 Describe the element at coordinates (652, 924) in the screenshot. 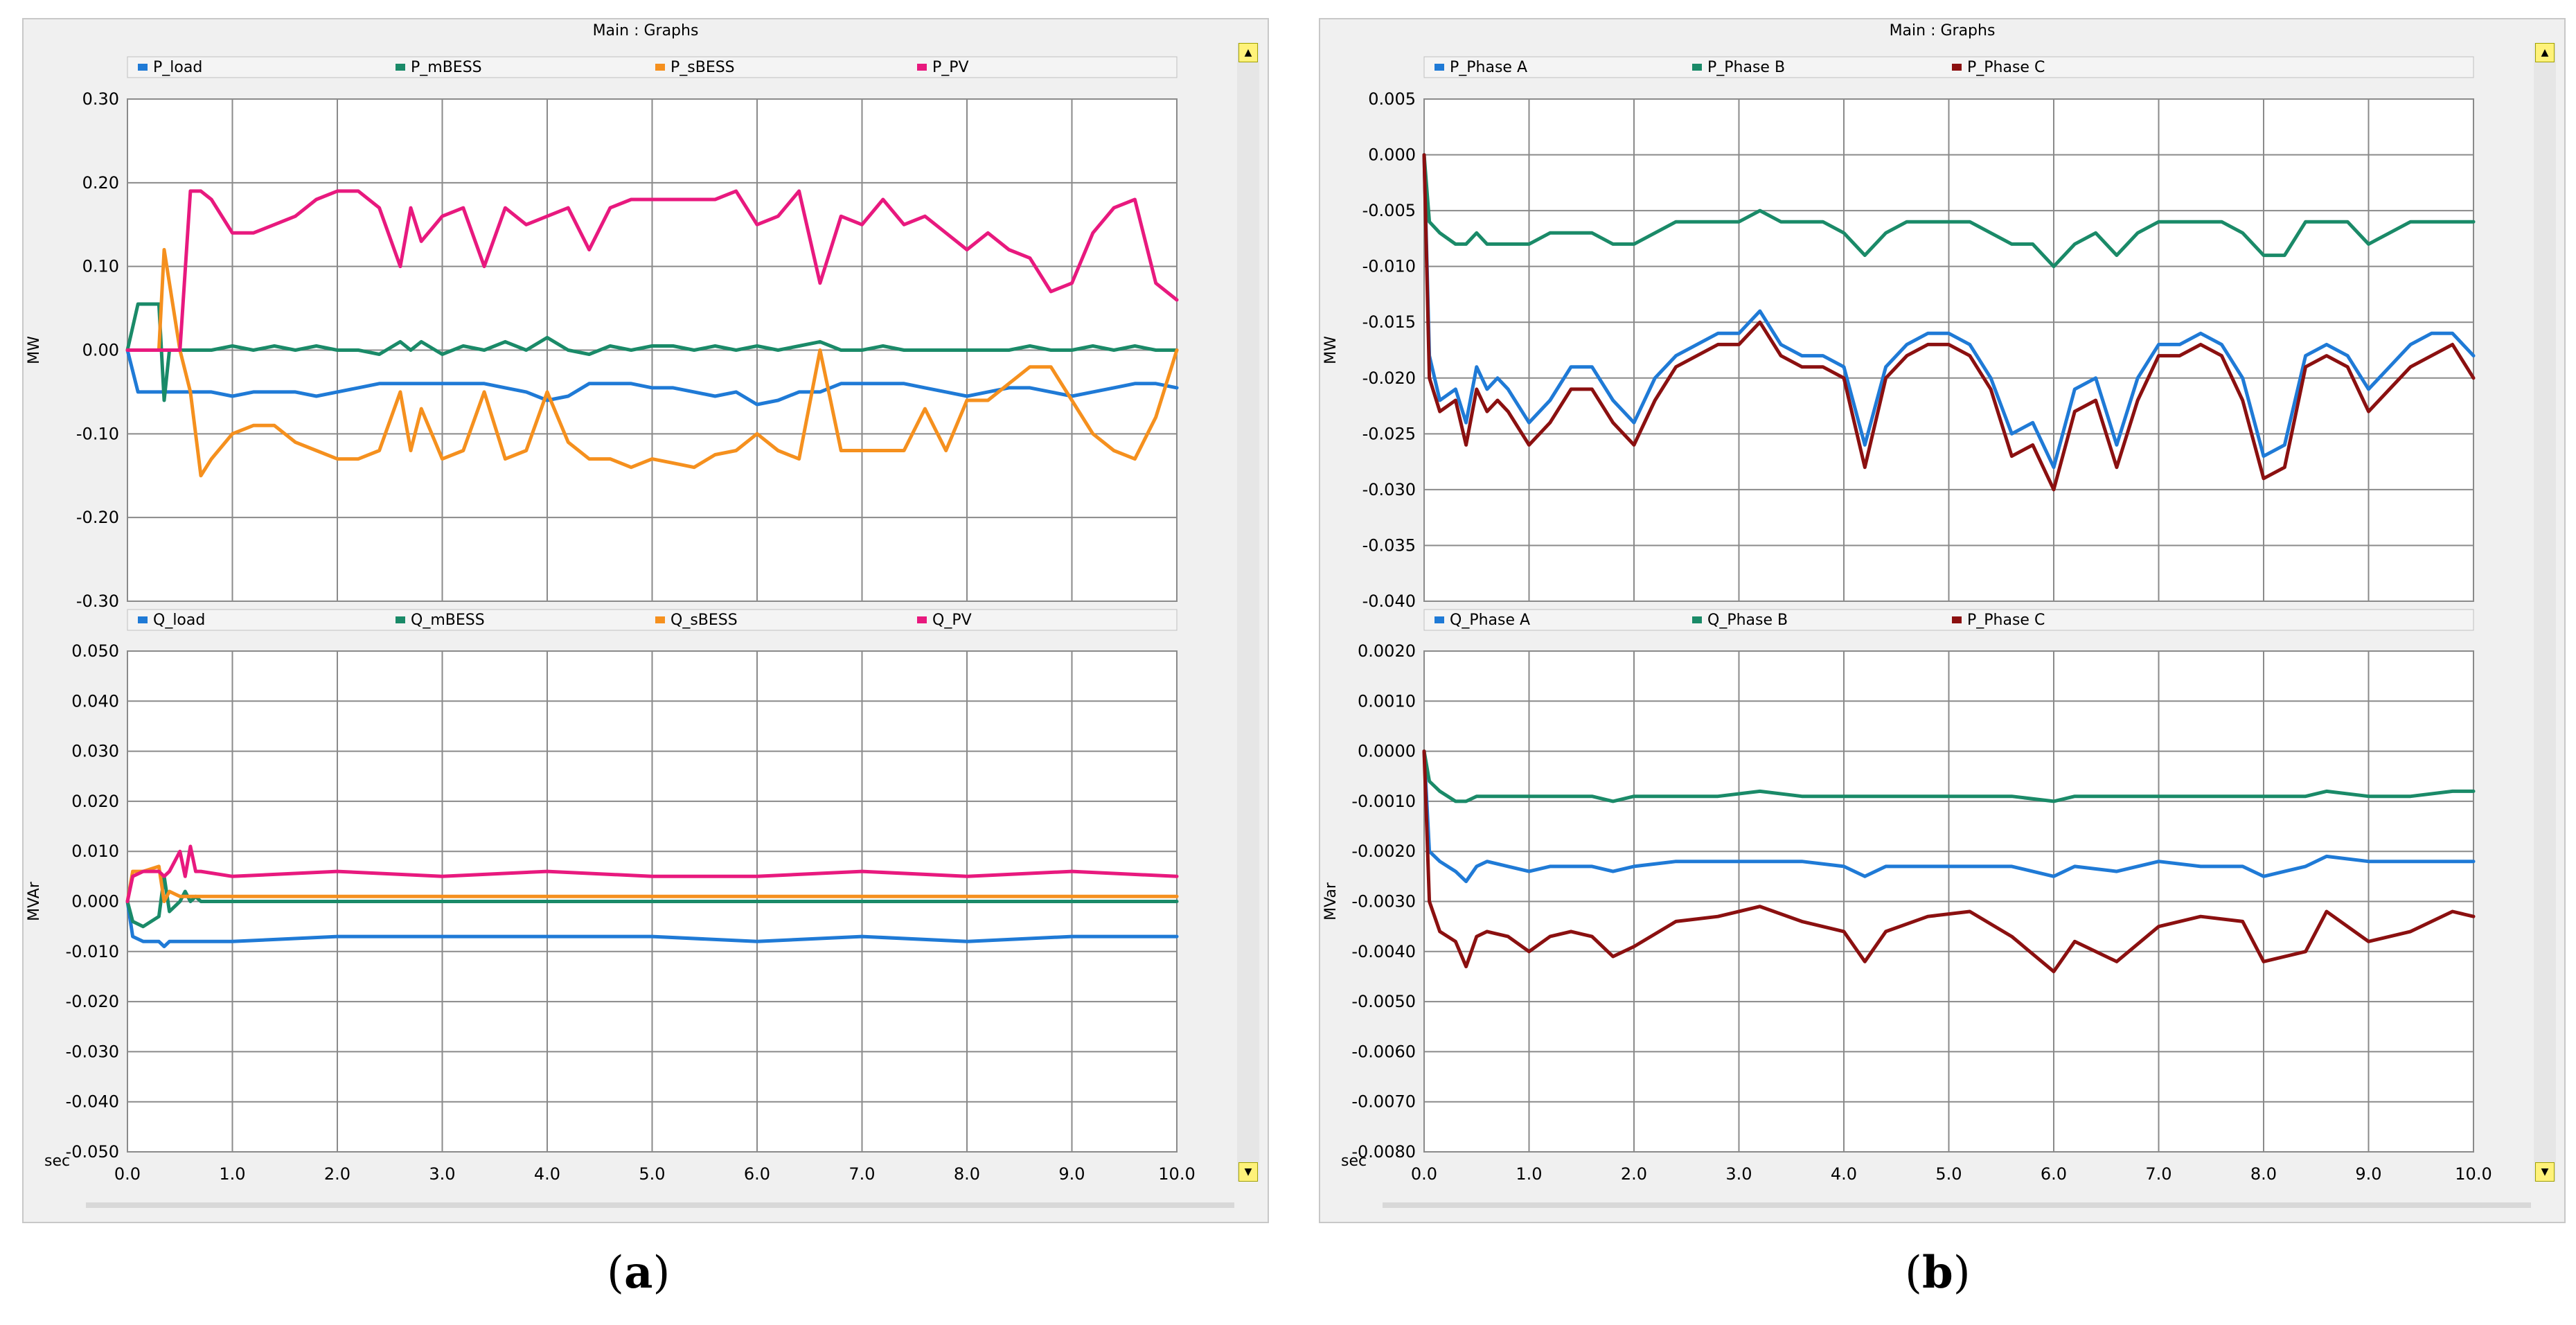

I see `series-line-q-load` at that location.